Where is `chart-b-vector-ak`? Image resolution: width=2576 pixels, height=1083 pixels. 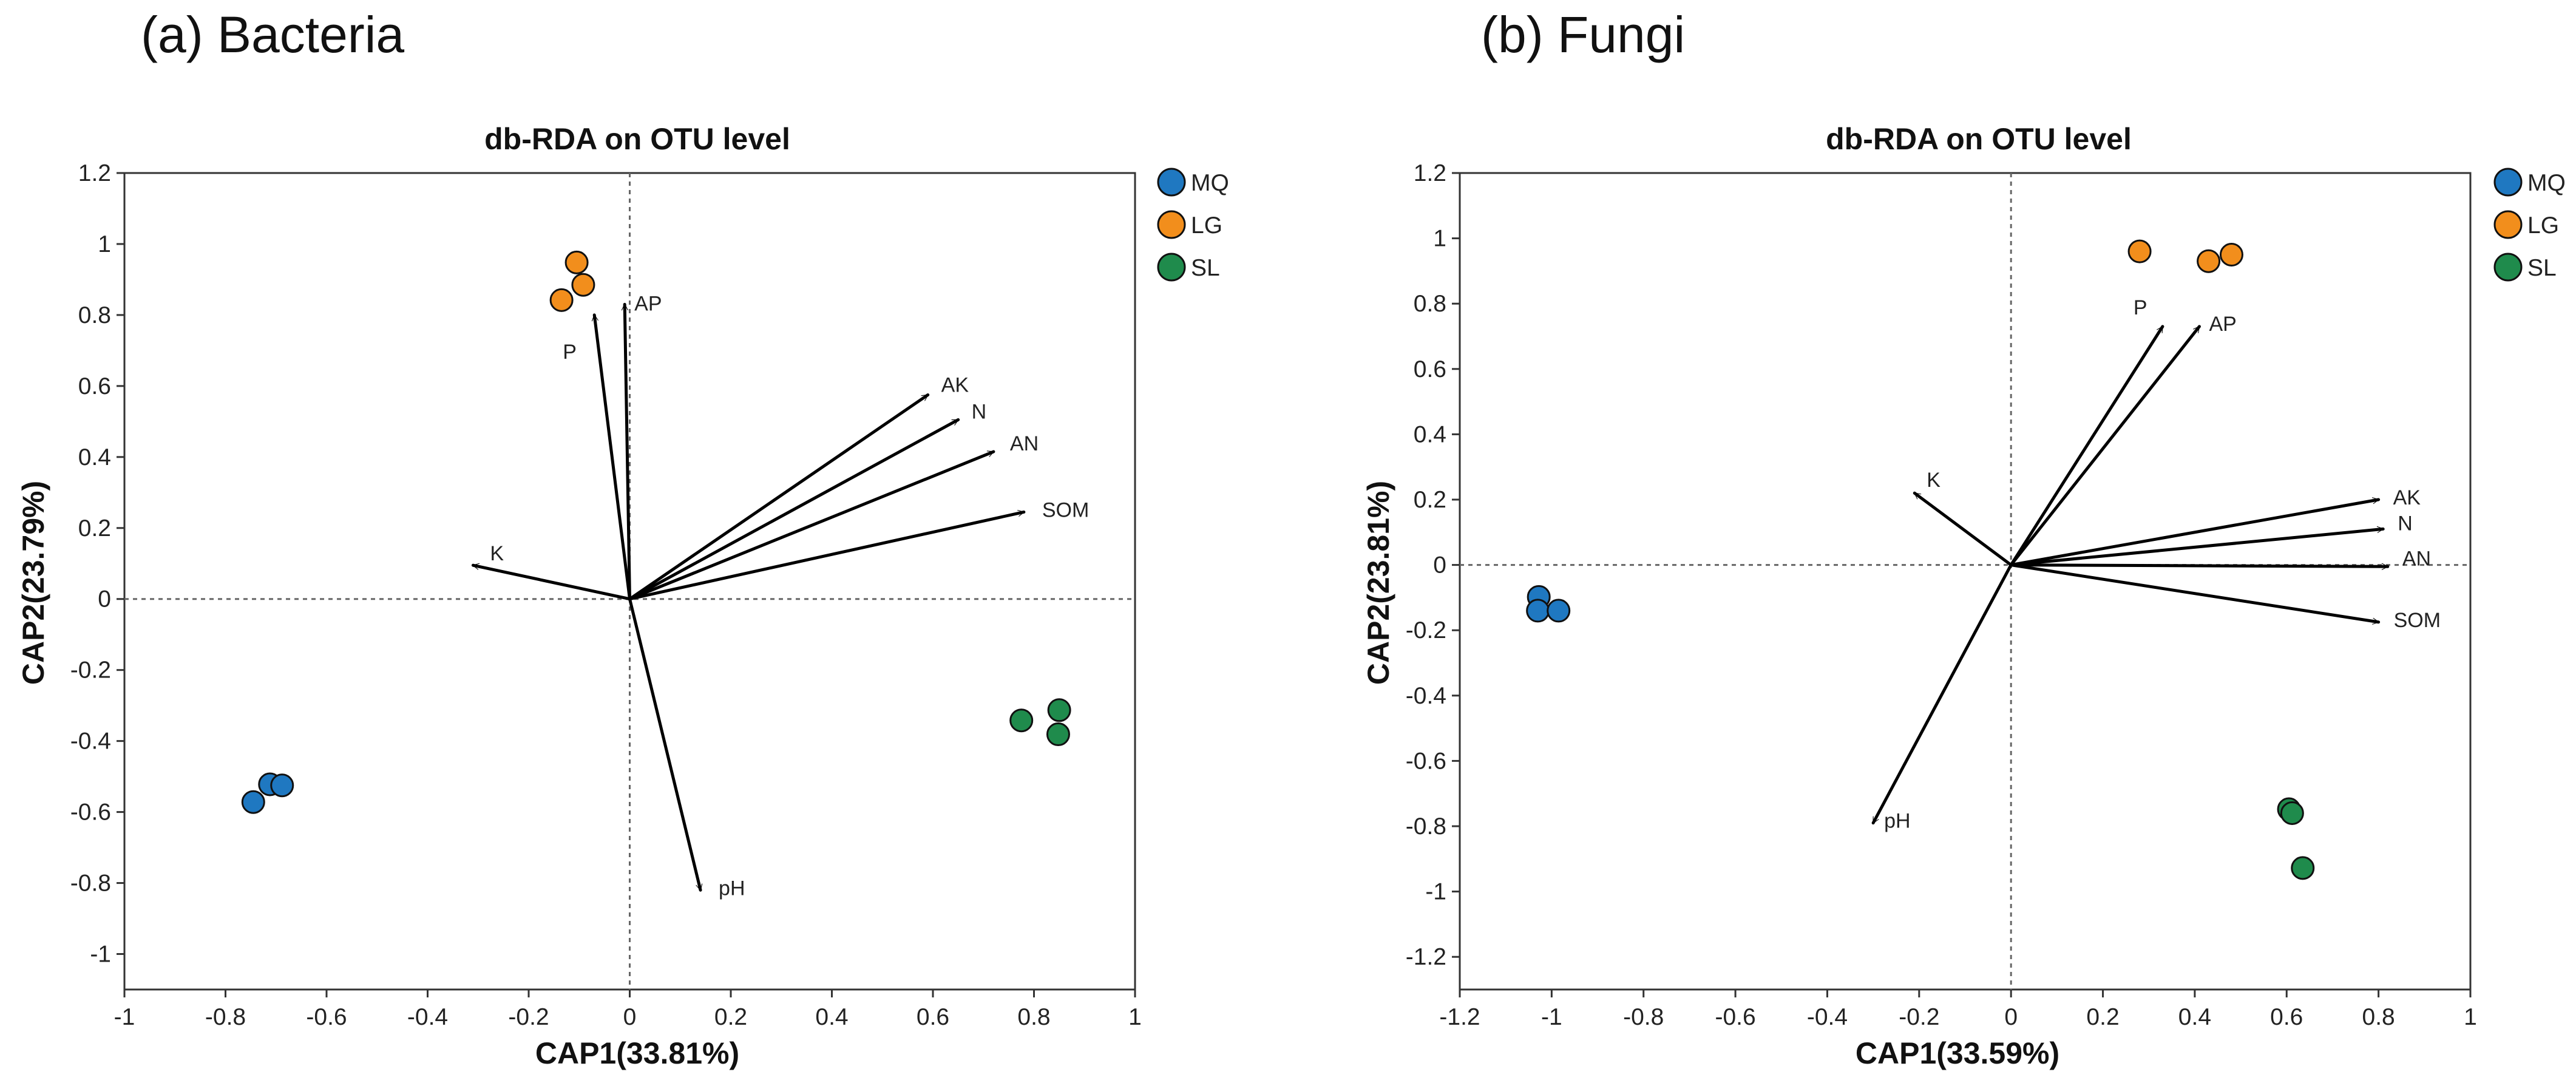 chart-b-vector-ak is located at coordinates (2195, 532).